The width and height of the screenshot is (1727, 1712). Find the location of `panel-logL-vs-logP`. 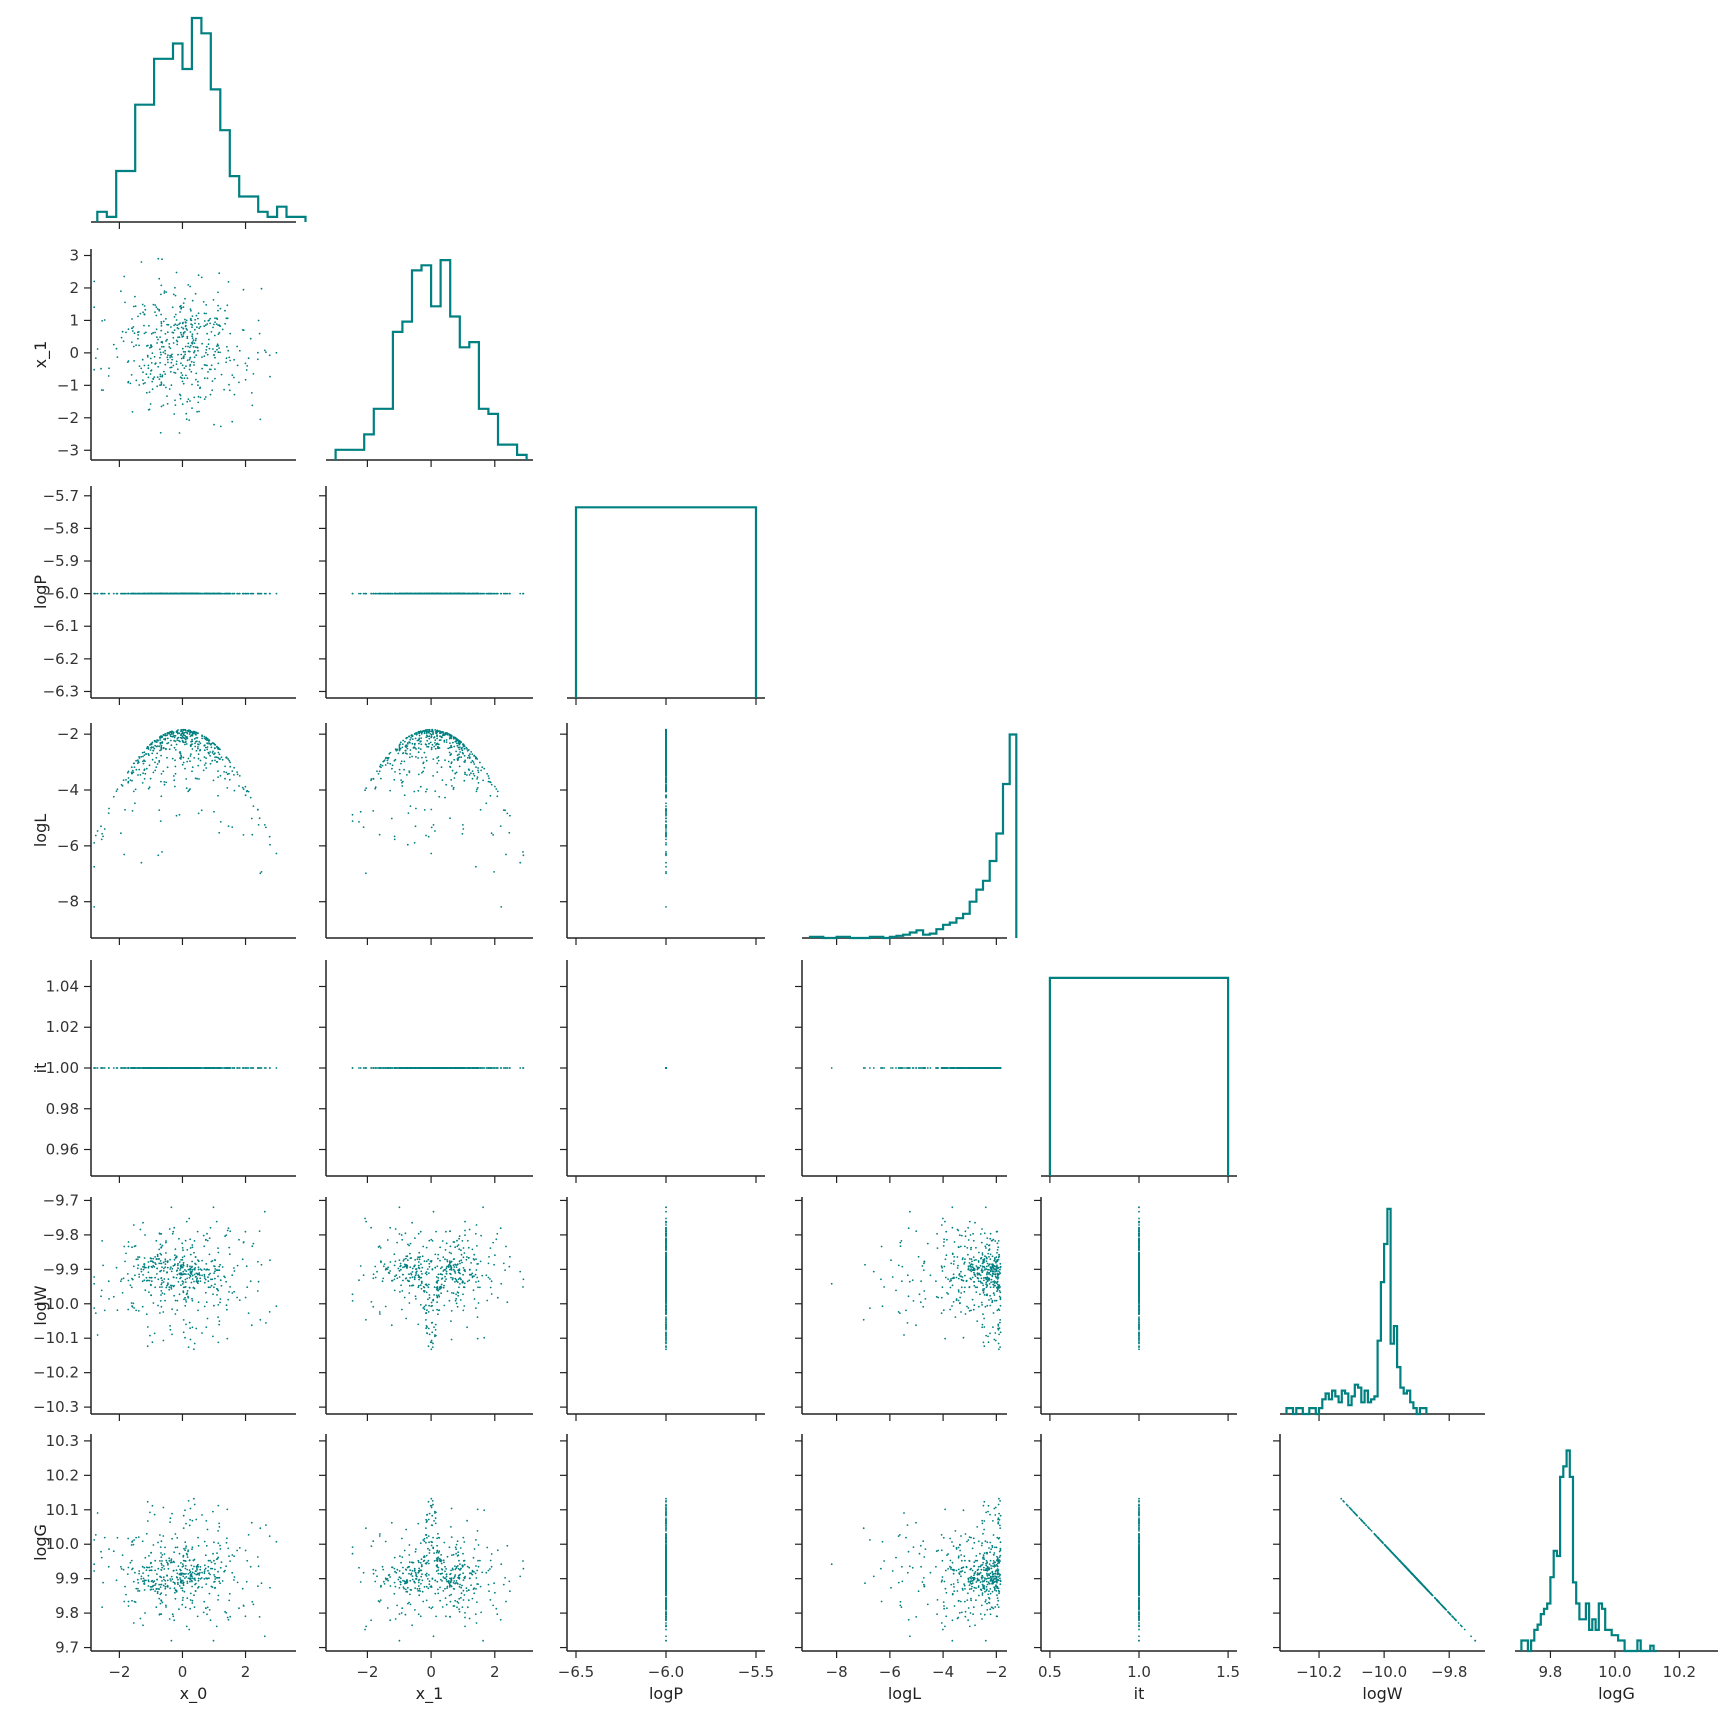

panel-logL-vs-logP is located at coordinates (662, 834).